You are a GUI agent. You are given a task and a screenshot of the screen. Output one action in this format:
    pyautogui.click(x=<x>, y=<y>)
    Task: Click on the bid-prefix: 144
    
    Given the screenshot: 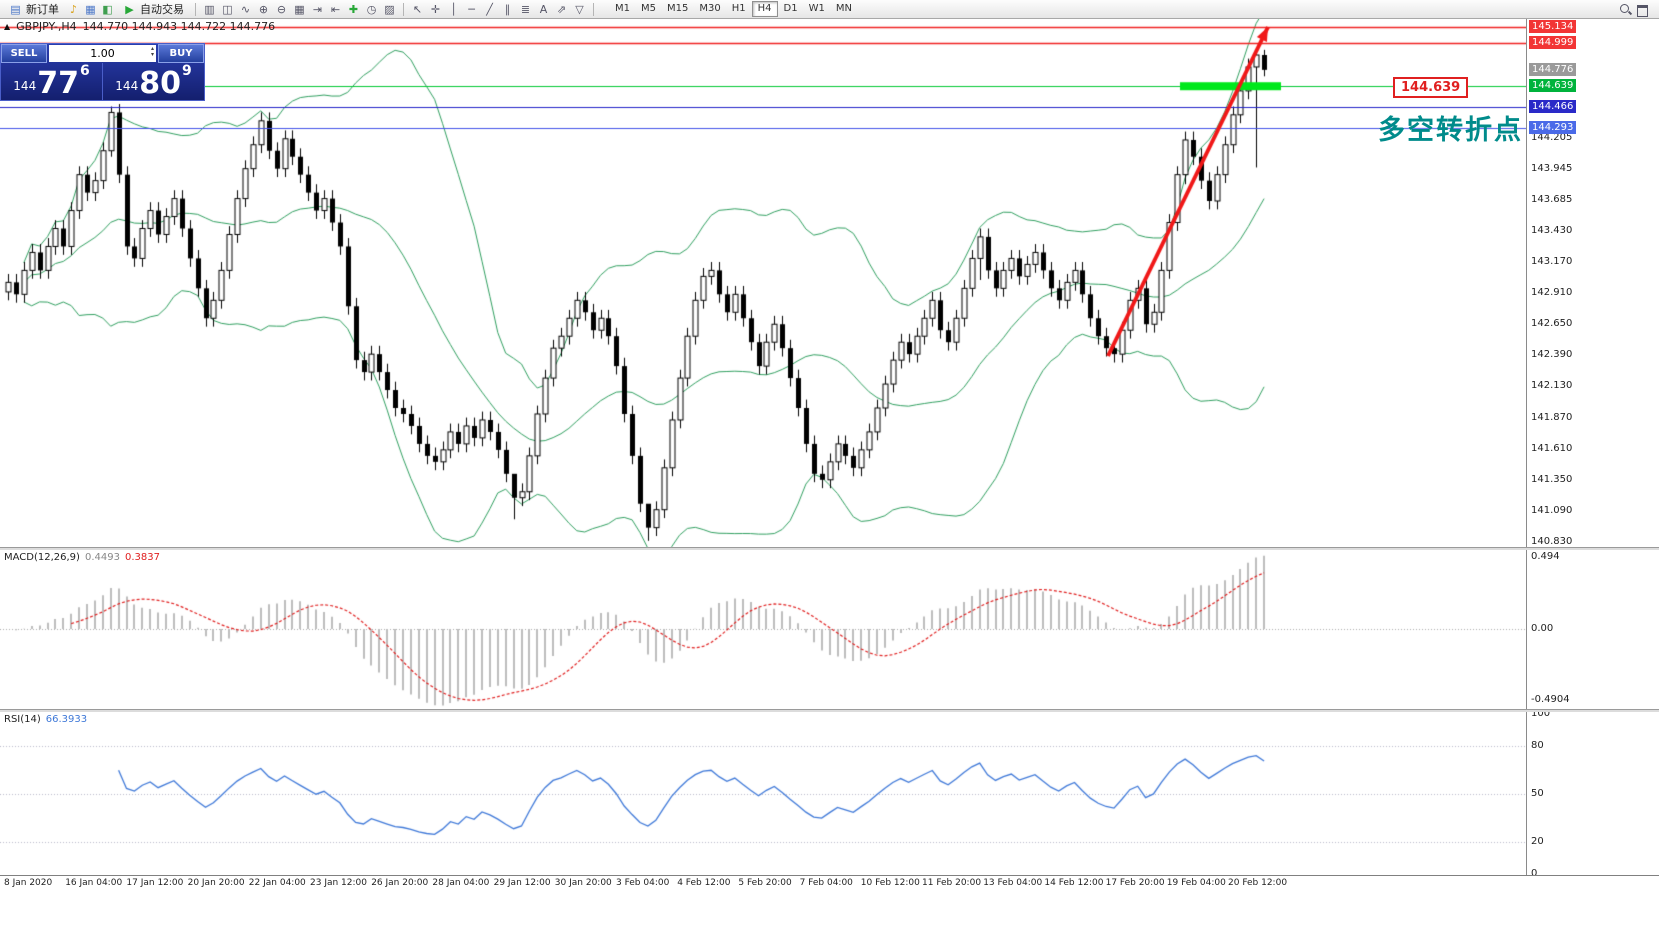 What is the action you would take?
    pyautogui.click(x=25, y=86)
    